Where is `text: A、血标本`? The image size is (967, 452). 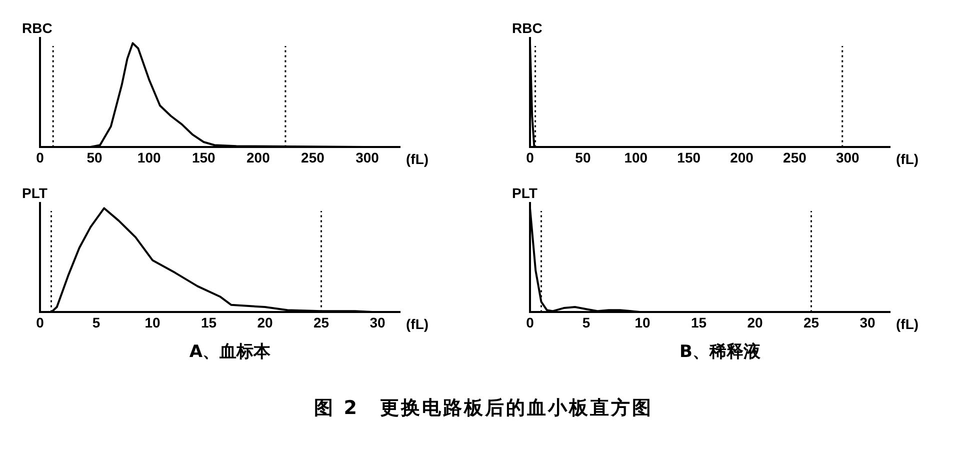 text: A、血标本 is located at coordinates (230, 352).